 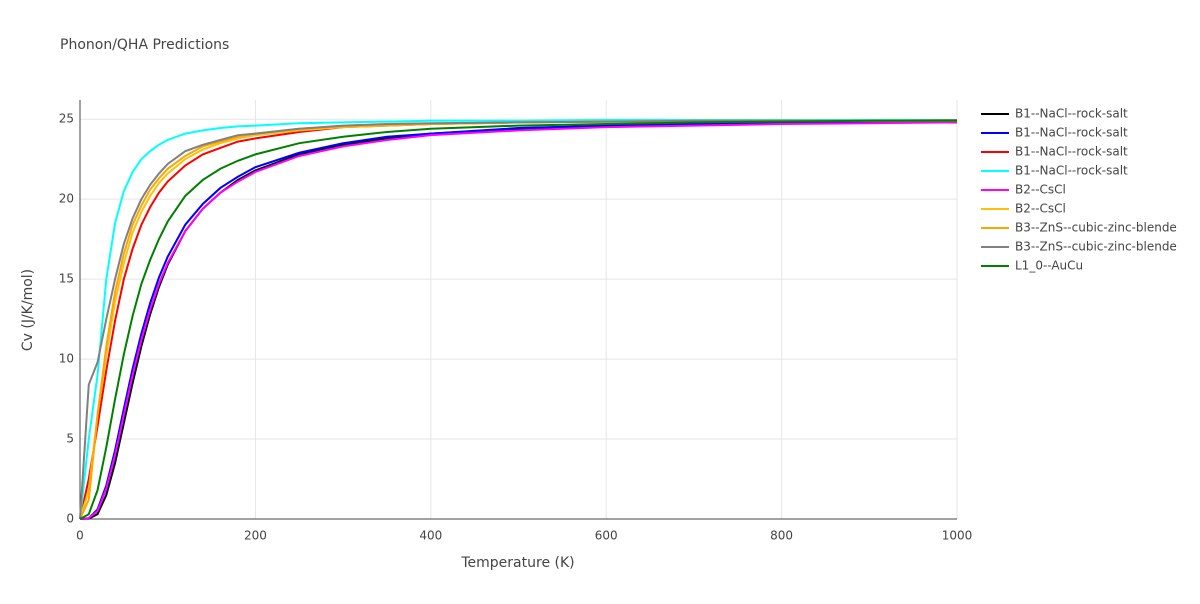 What do you see at coordinates (70, 519) in the screenshot?
I see `y-tick-label: 0` at bounding box center [70, 519].